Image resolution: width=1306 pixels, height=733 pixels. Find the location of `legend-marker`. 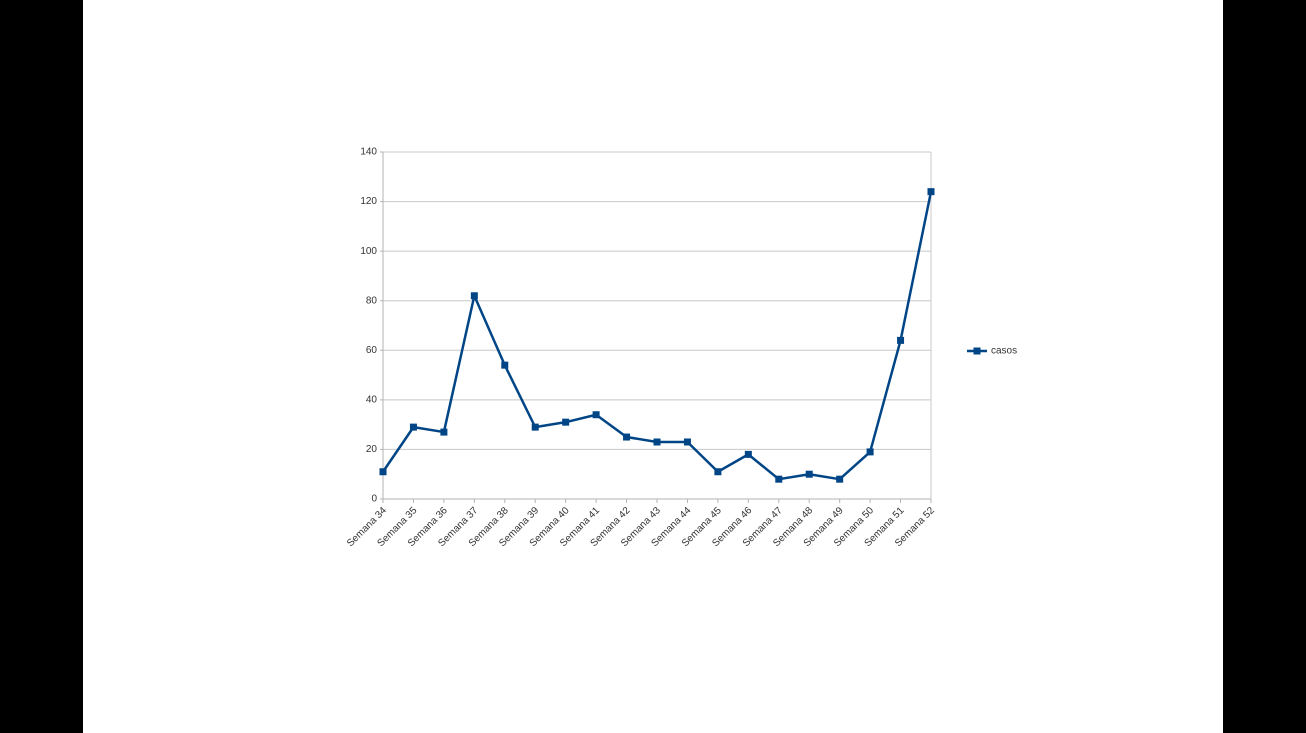

legend-marker is located at coordinates (977, 351).